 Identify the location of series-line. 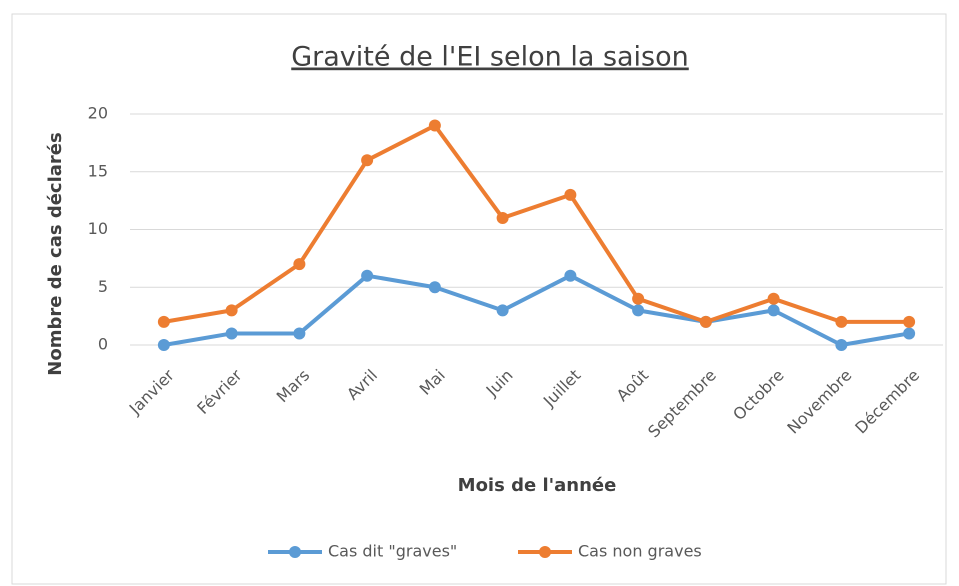
(536, 310).